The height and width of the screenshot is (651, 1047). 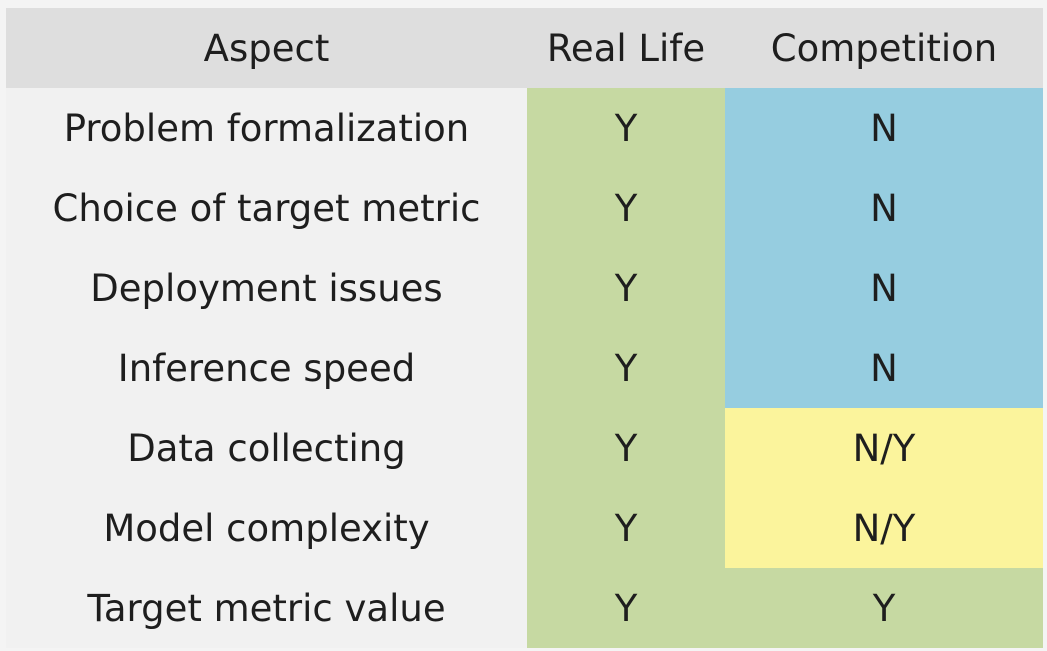 I want to click on aspect-cell: Choice of target metric, so click(x=266, y=208).